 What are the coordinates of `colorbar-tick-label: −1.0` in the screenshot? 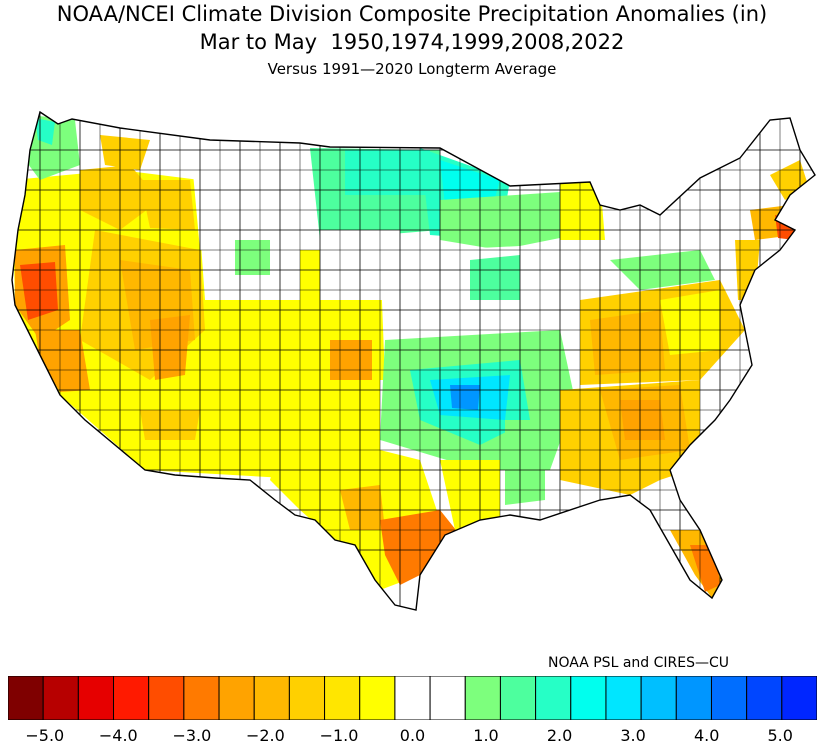 It's located at (339, 735).